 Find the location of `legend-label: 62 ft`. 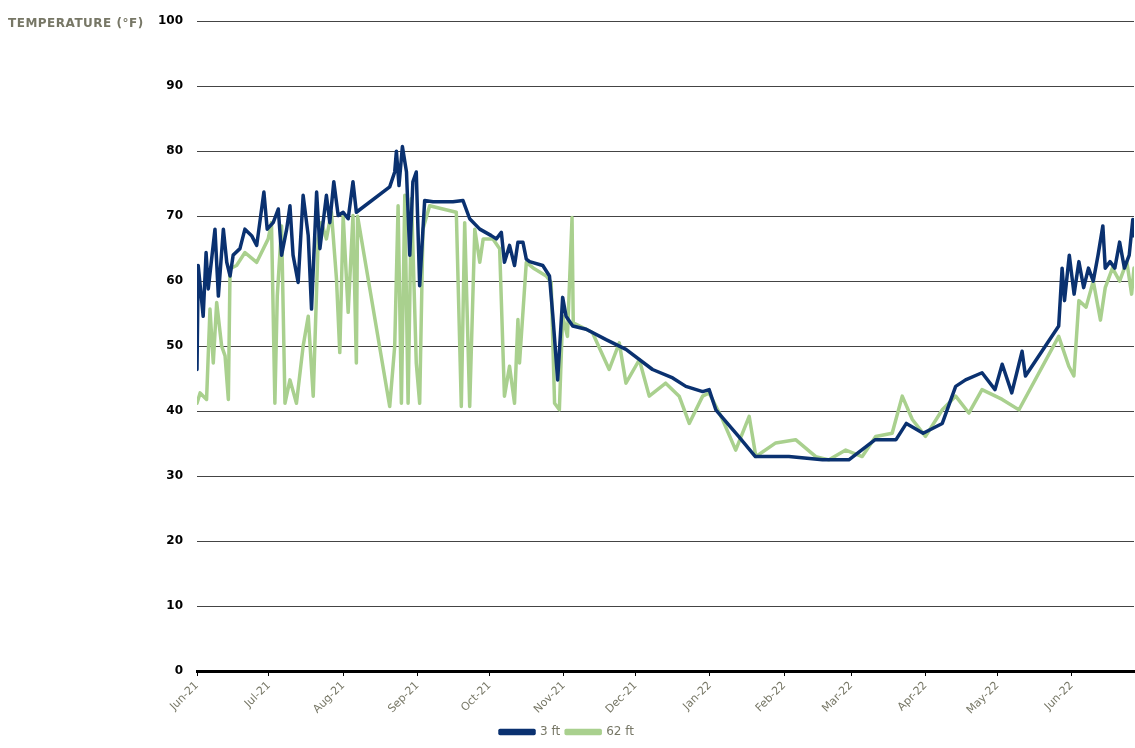

legend-label: 62 ft is located at coordinates (620, 731).